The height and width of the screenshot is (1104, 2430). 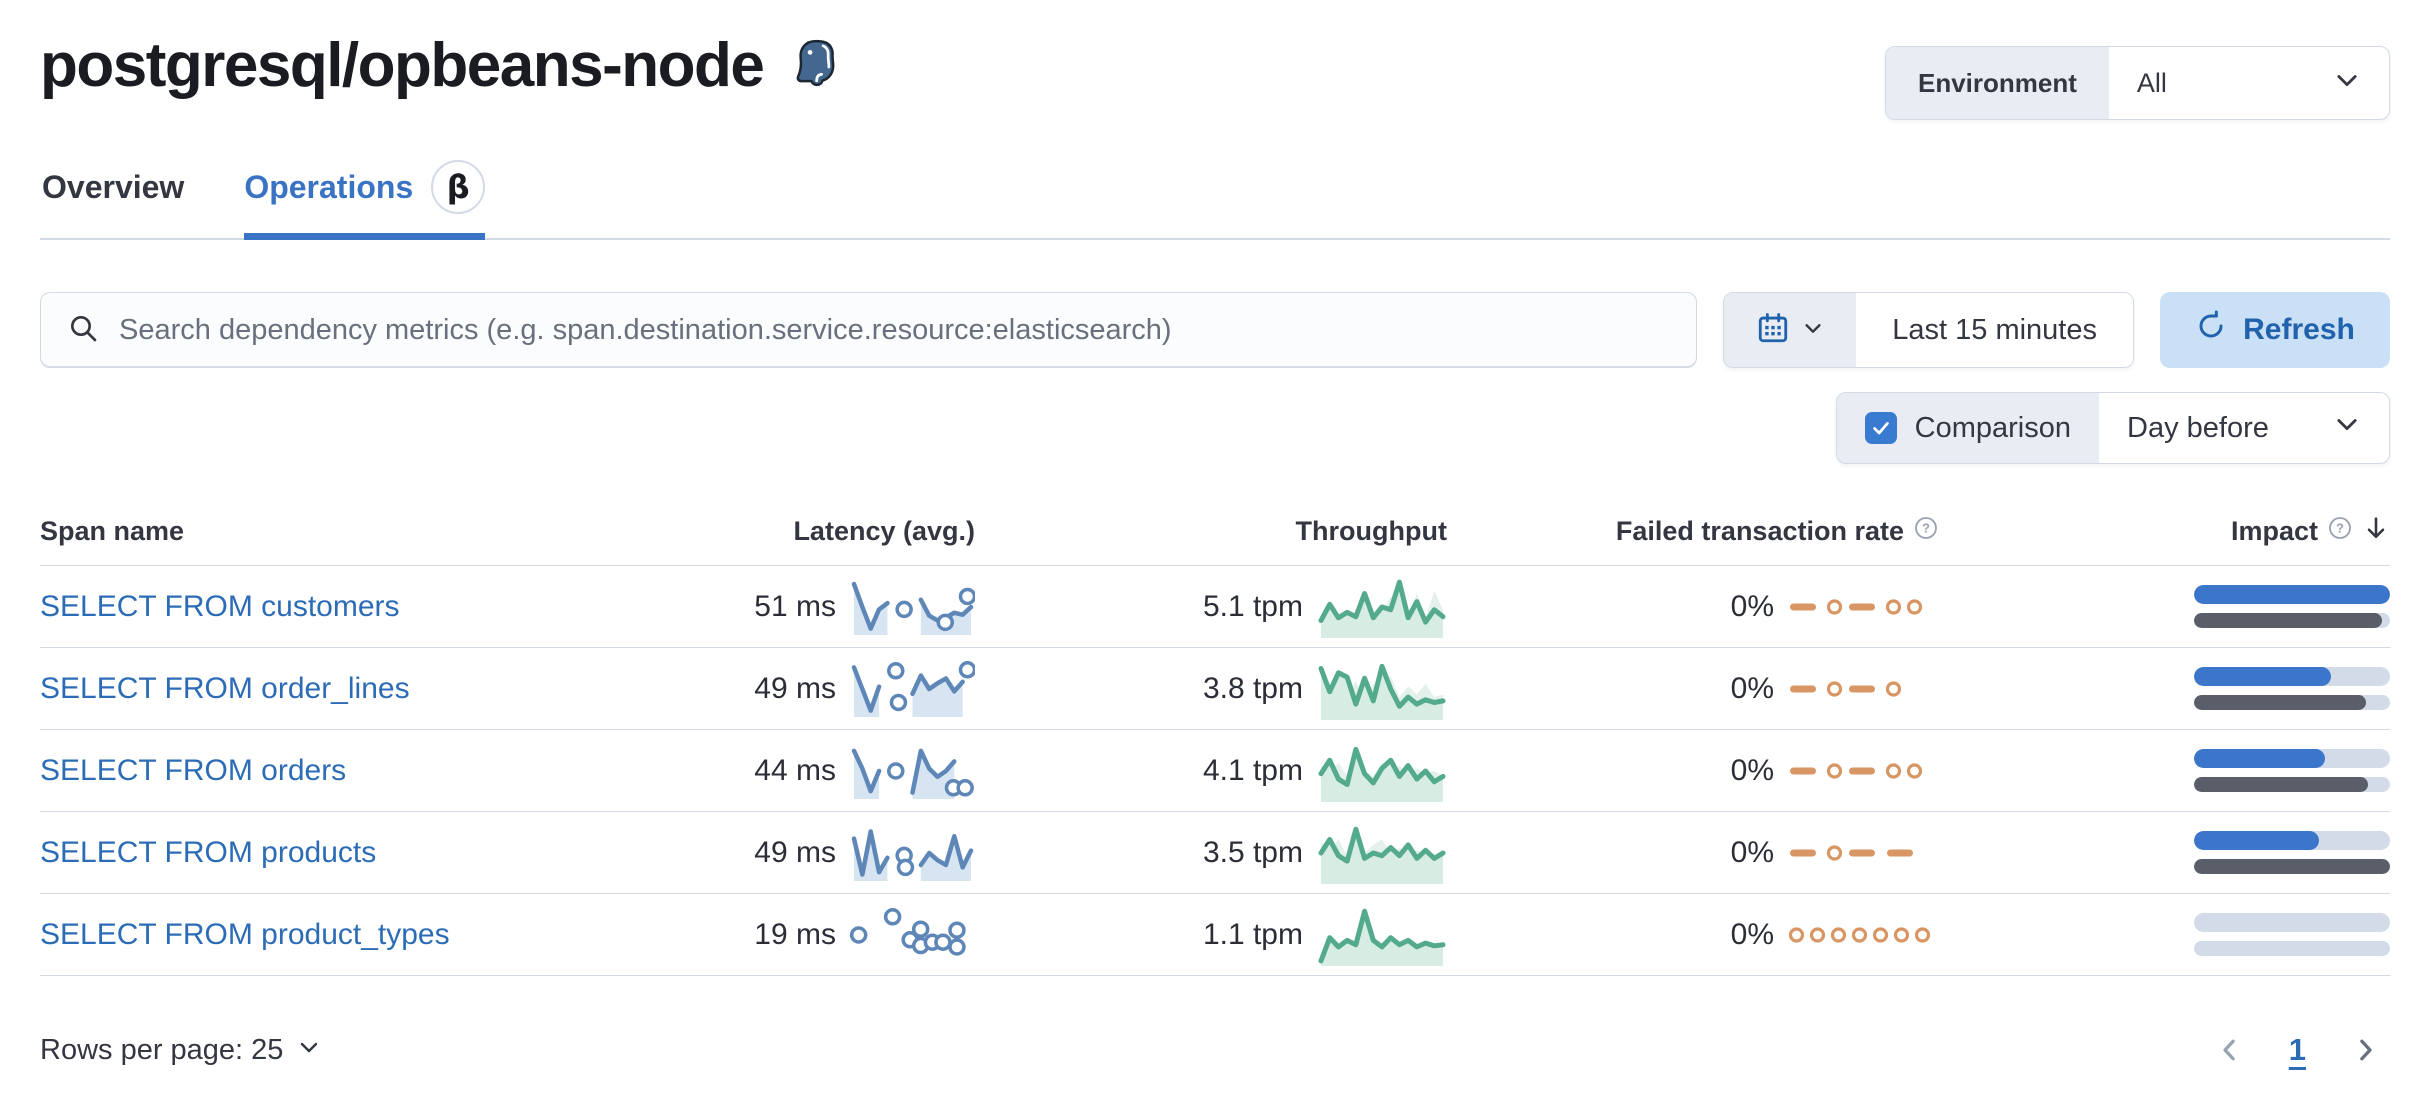 I want to click on date-picker-calendar-button, so click(x=1790, y=330).